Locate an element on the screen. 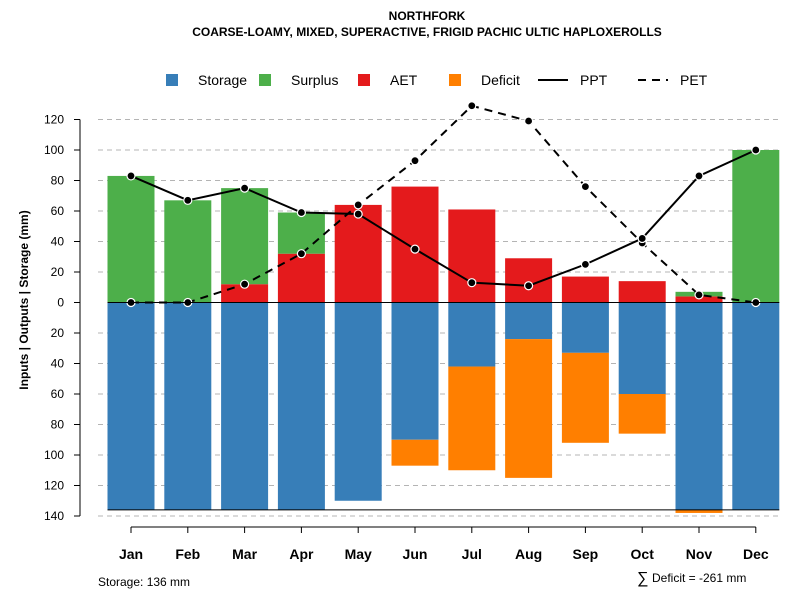 This screenshot has width=800, height=600. legend-swatch-surplus is located at coordinates (265, 80).